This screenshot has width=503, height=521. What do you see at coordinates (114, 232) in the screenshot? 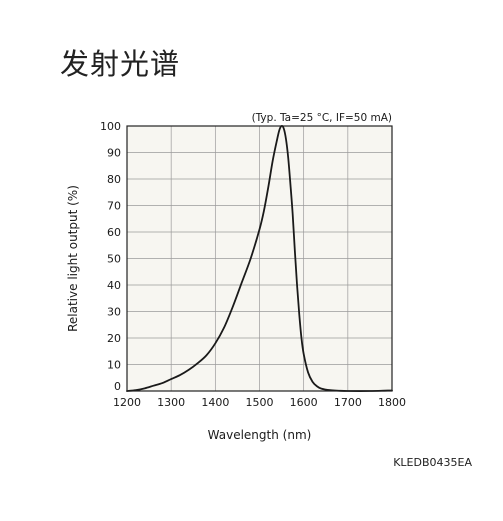
I see `y-tick-label: 60` at bounding box center [114, 232].